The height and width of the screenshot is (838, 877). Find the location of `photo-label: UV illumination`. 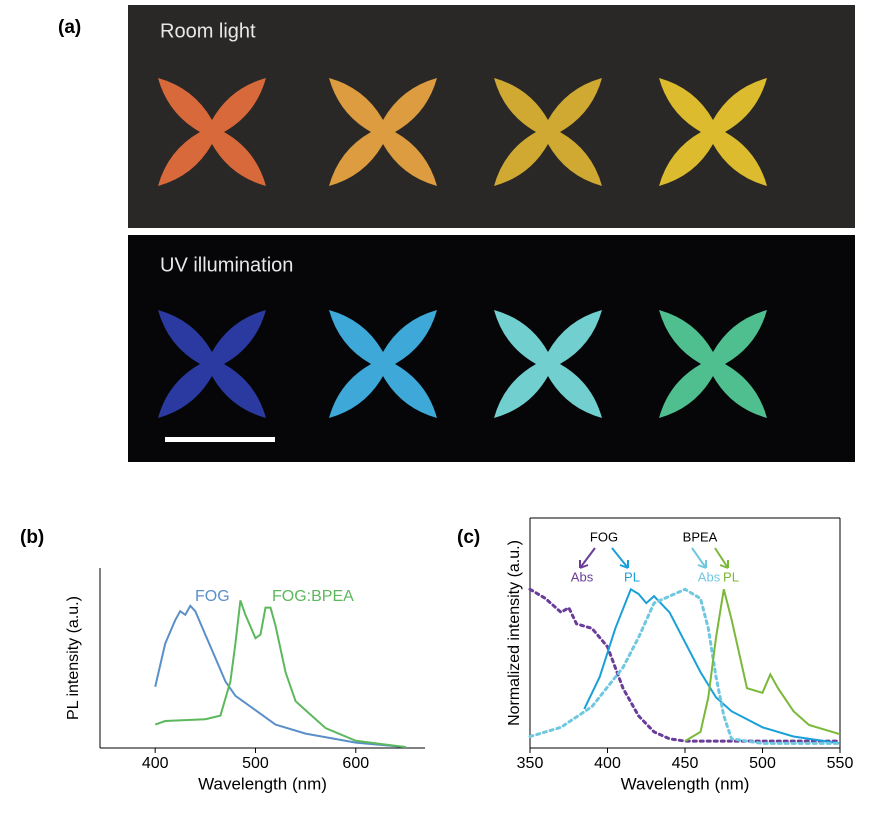

photo-label: UV illumination is located at coordinates (226, 265).